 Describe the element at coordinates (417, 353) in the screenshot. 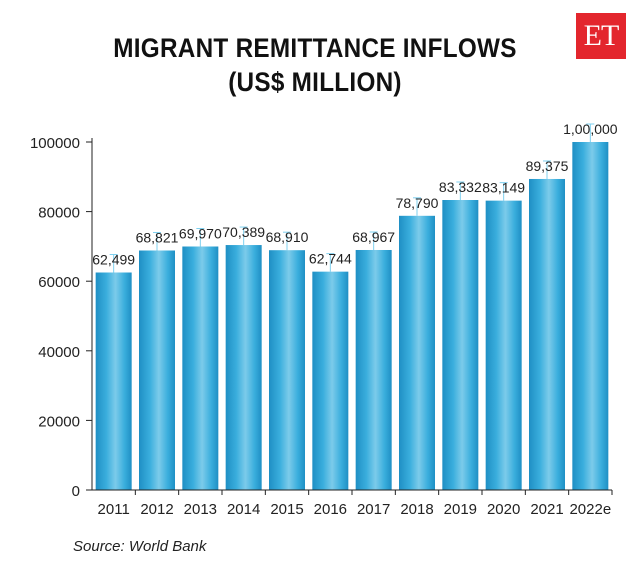

I see `bar-2018` at that location.